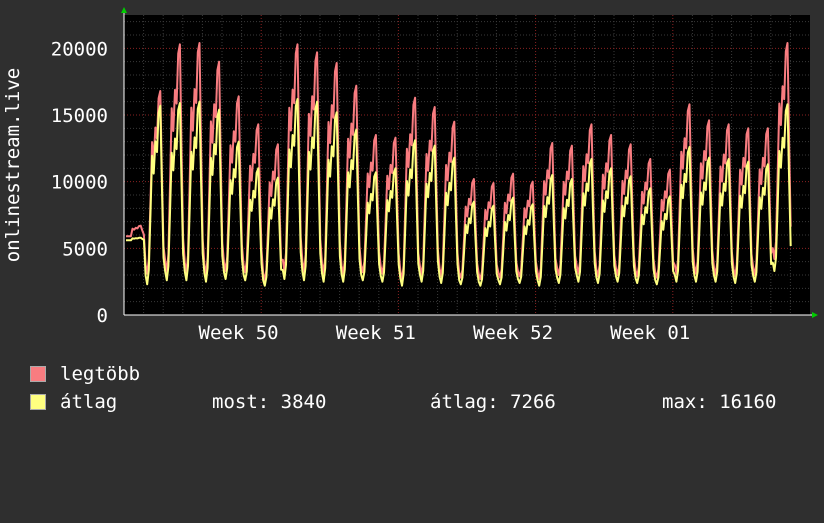  Describe the element at coordinates (650, 331) in the screenshot. I see `x-tick-label: Week 01` at that location.